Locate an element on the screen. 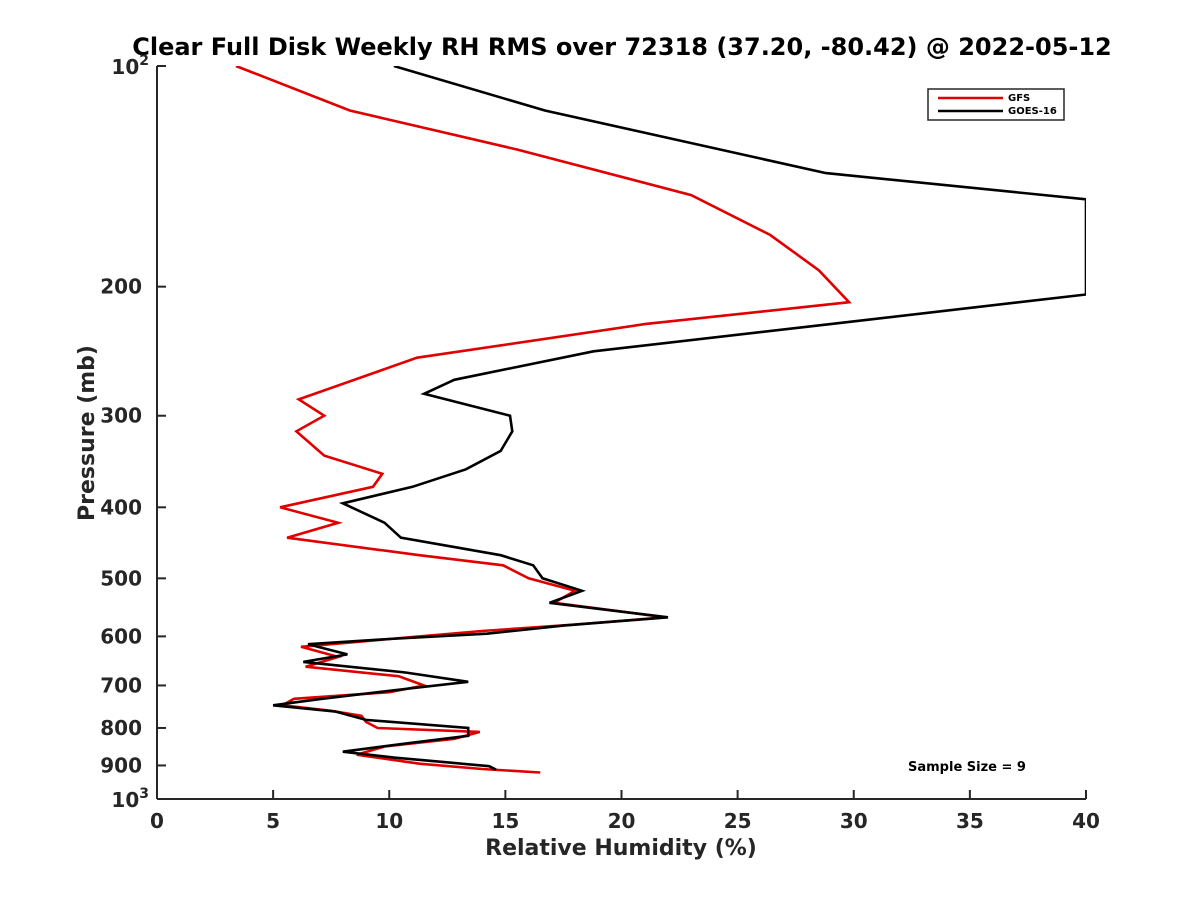  y-ticks-group: 10² 200 300 400 500 600 700 800 900 10³ is located at coordinates (133, 432).